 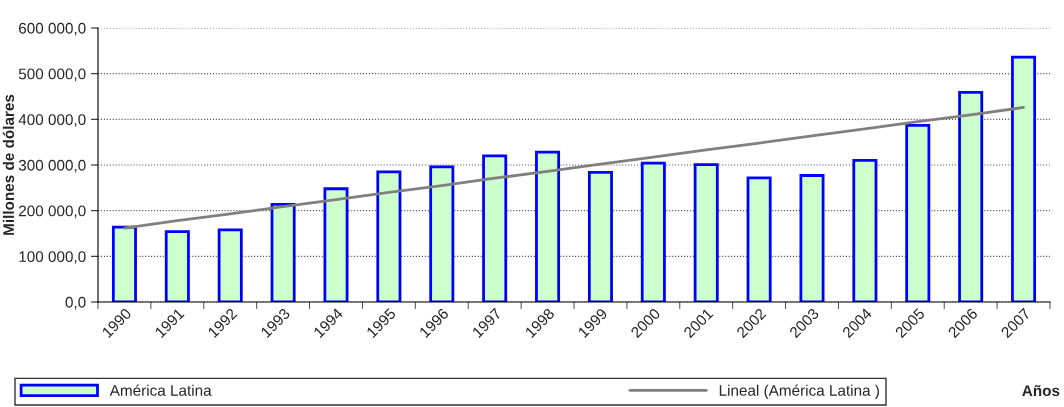 I want to click on legend-label: Lineal (América Latina ), so click(x=799, y=391).